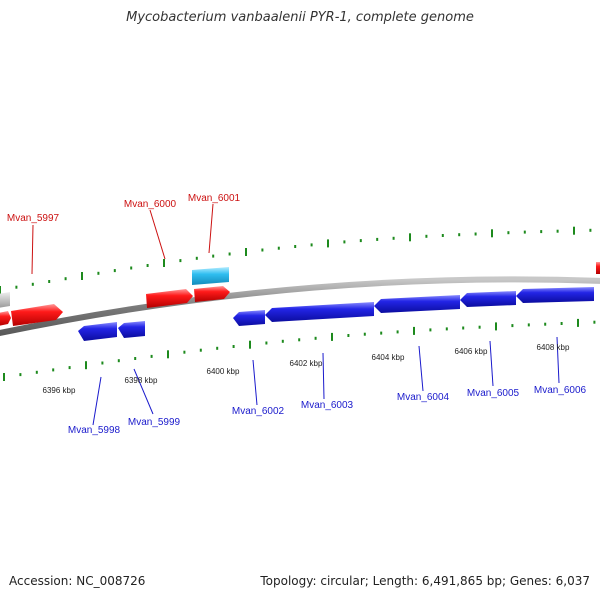 The width and height of the screenshot is (600, 600). I want to click on gene-other-arrow, so click(5, 300).